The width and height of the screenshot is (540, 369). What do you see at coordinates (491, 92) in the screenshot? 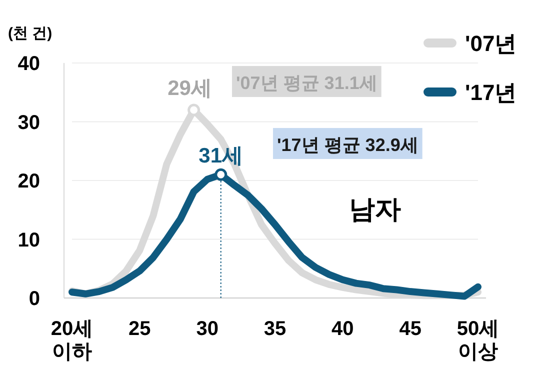
I see `legend-label: '17년` at bounding box center [491, 92].